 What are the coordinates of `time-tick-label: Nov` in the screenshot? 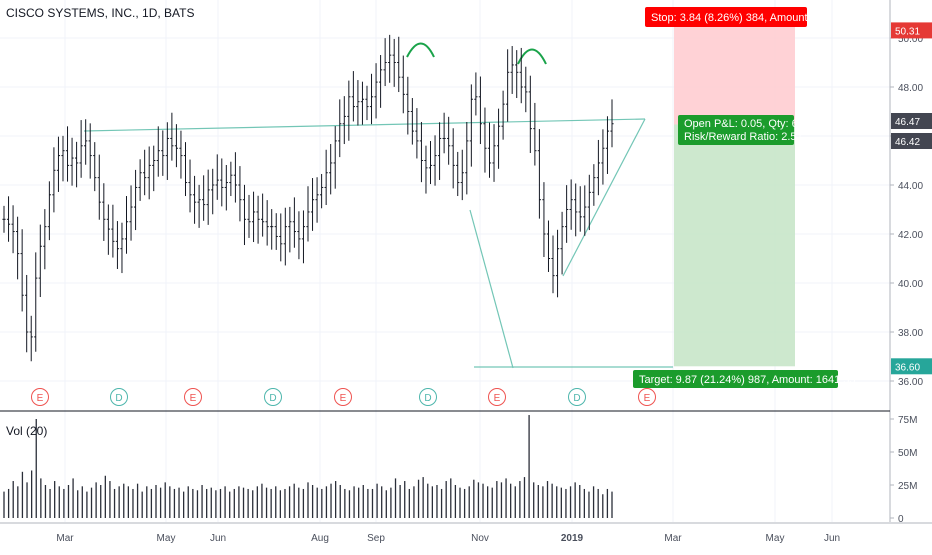 It's located at (480, 538).